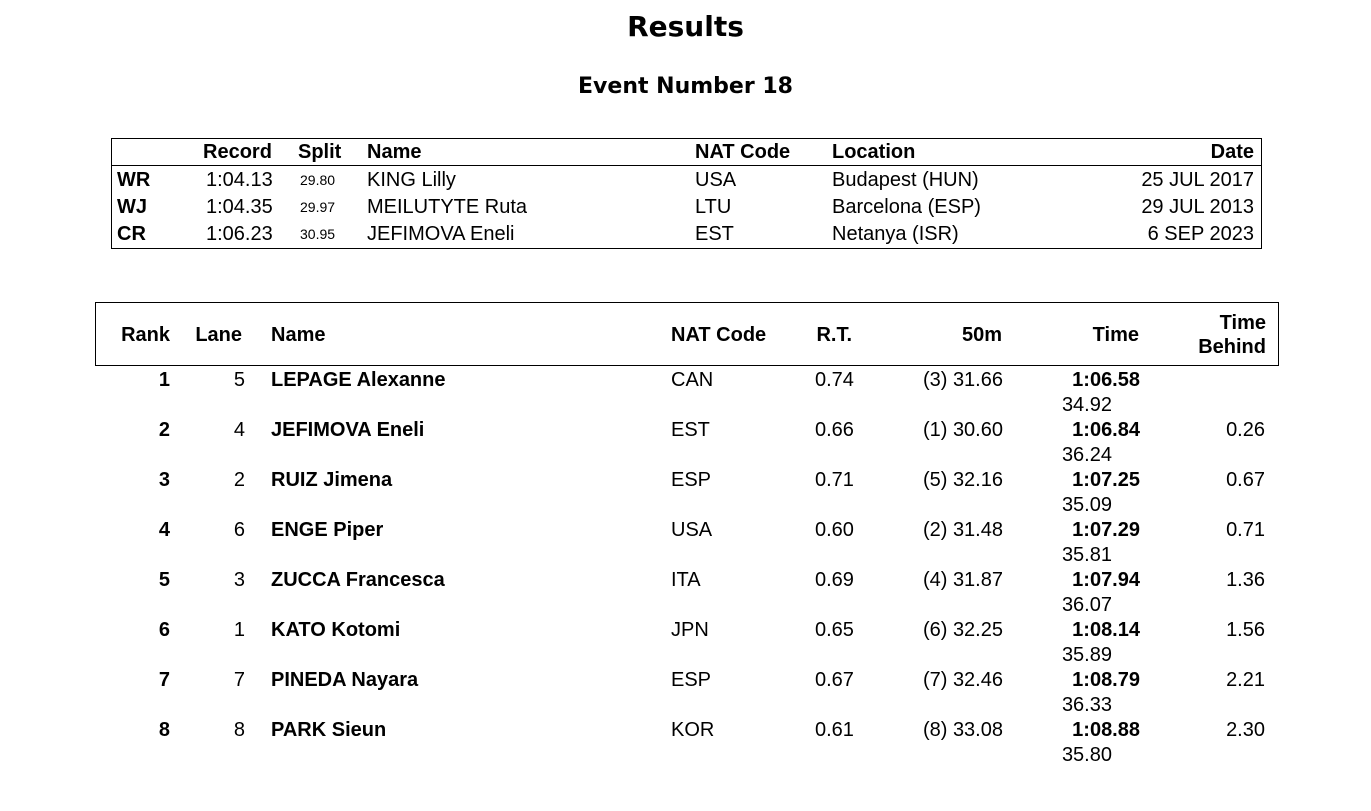  What do you see at coordinates (685, 86) in the screenshot?
I see `event-title: Event Number 18` at bounding box center [685, 86].